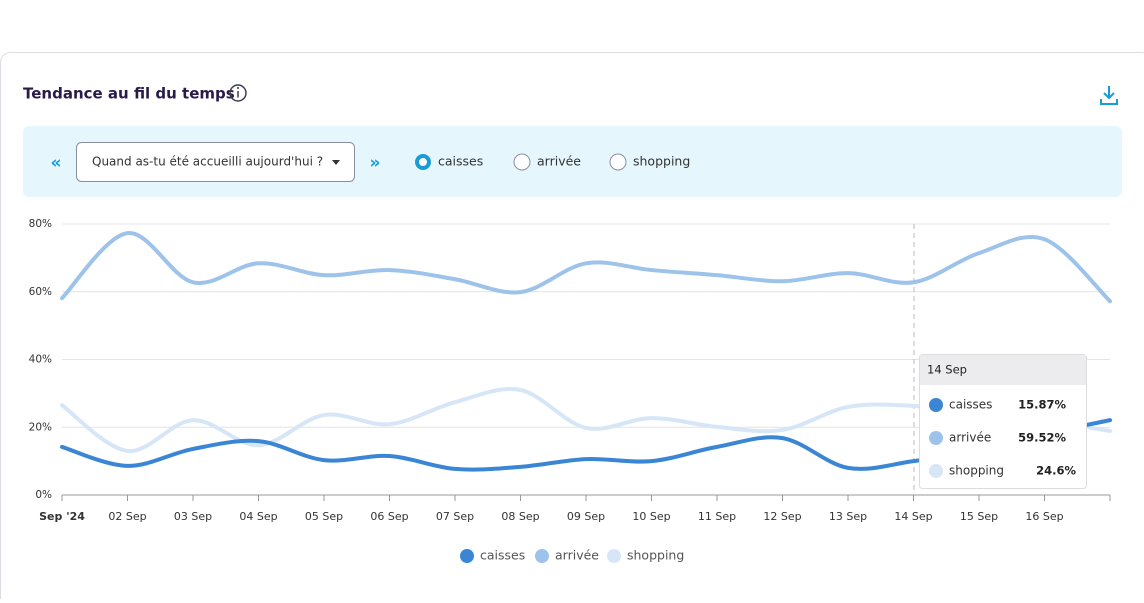 The width and height of the screenshot is (1144, 603). What do you see at coordinates (43, 495) in the screenshot?
I see `y-tick-label: 0%` at bounding box center [43, 495].